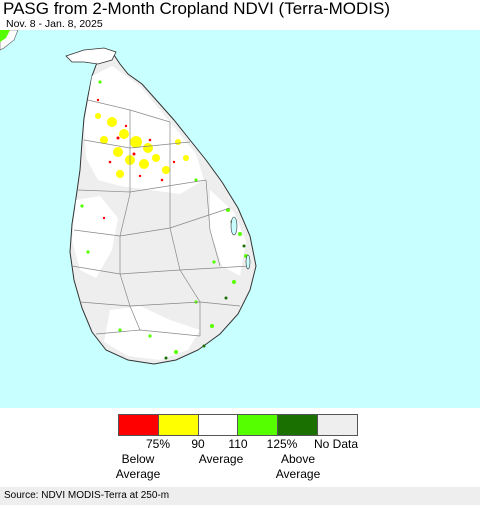 The height and width of the screenshot is (505, 480). I want to click on lagoon-outlines, so click(240, 243).